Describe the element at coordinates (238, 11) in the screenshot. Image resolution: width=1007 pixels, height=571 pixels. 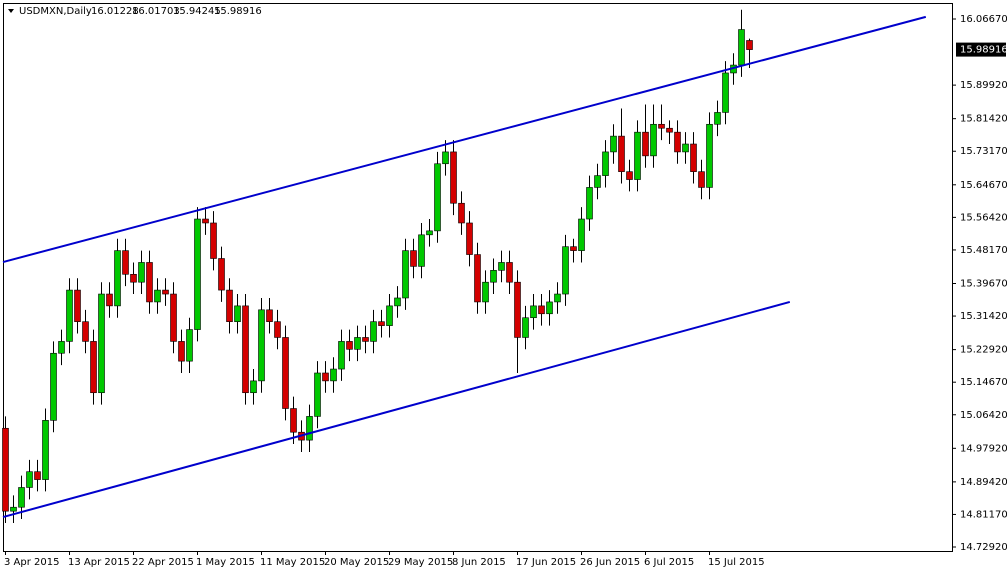
I see `ohlc-close: 15.98916` at that location.